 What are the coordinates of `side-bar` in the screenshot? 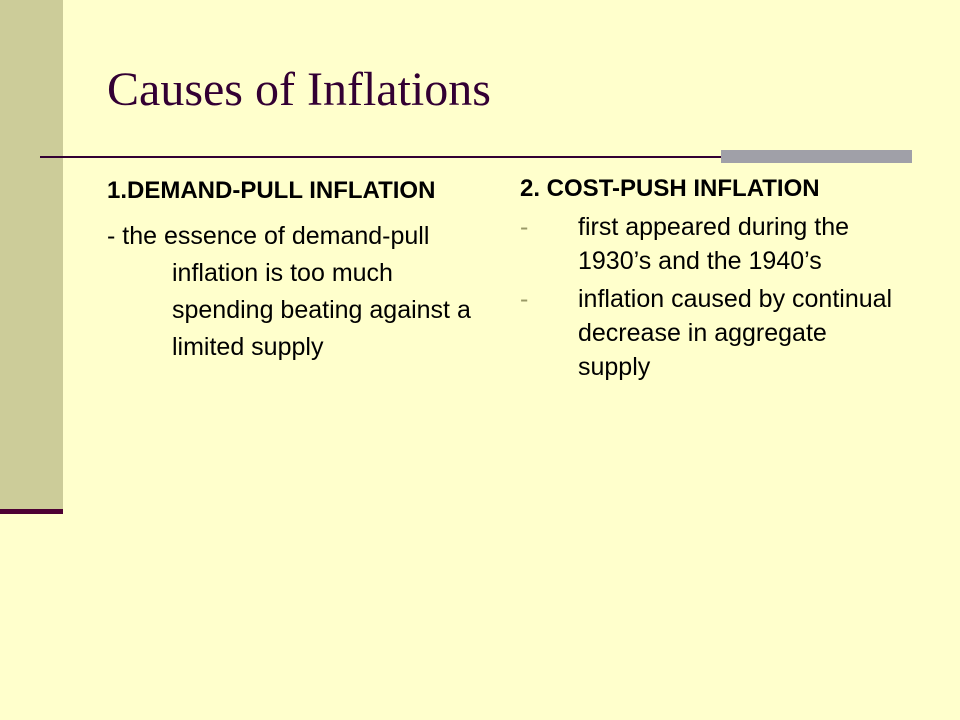 It's located at (31, 255).